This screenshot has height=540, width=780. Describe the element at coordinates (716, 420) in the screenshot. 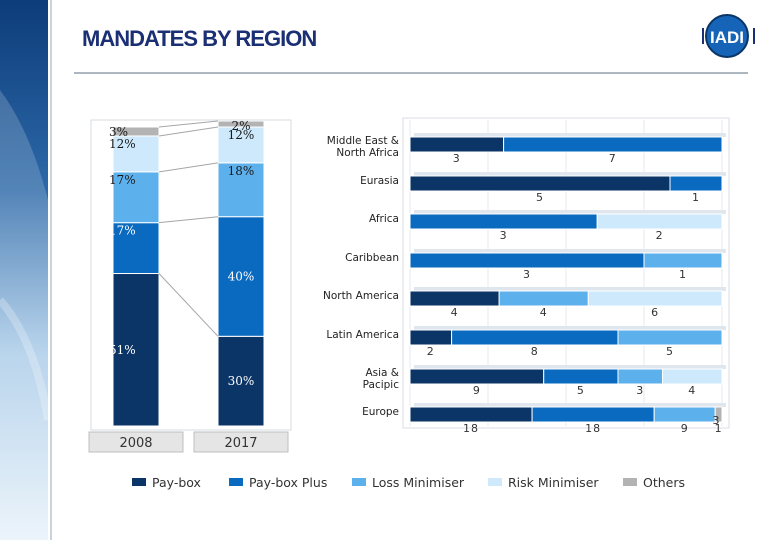

I see `extra-value-label: 3` at that location.